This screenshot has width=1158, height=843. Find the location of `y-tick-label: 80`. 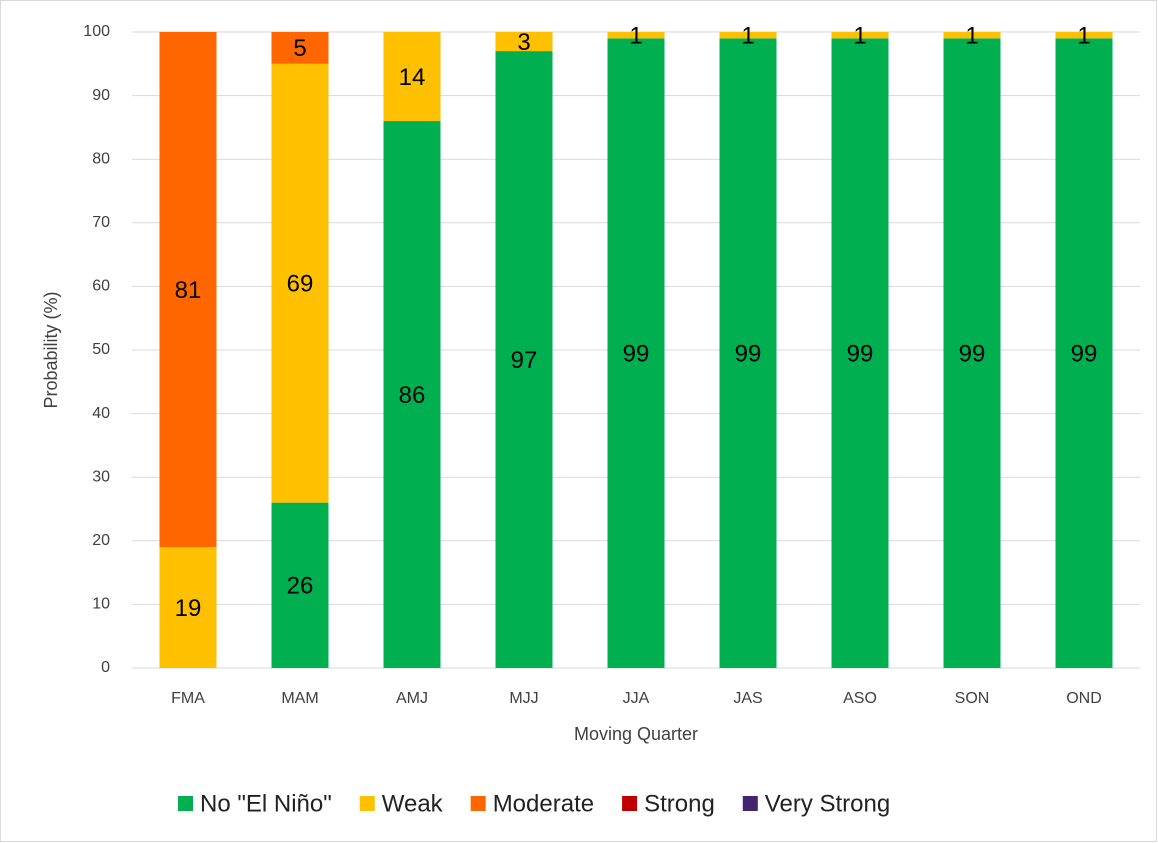

y-tick-label: 80 is located at coordinates (101, 158).